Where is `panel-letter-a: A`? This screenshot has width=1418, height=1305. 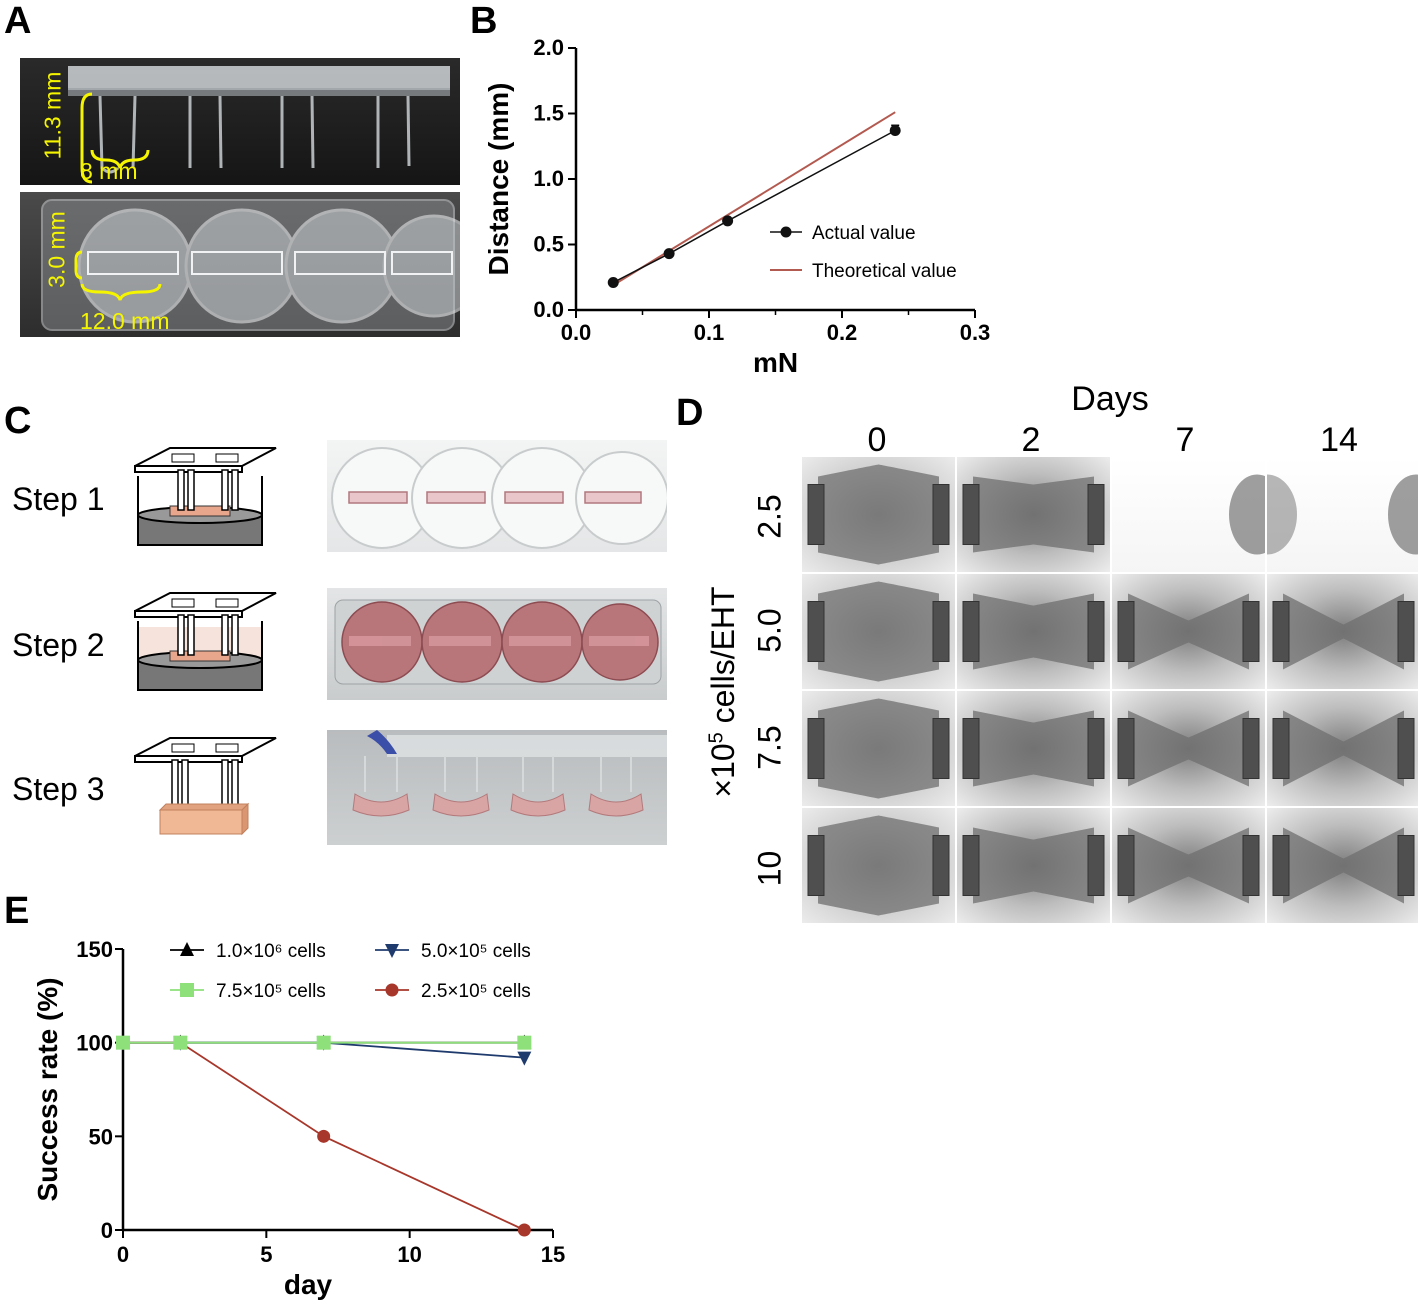
panel-letter-a: A is located at coordinates (18, 21).